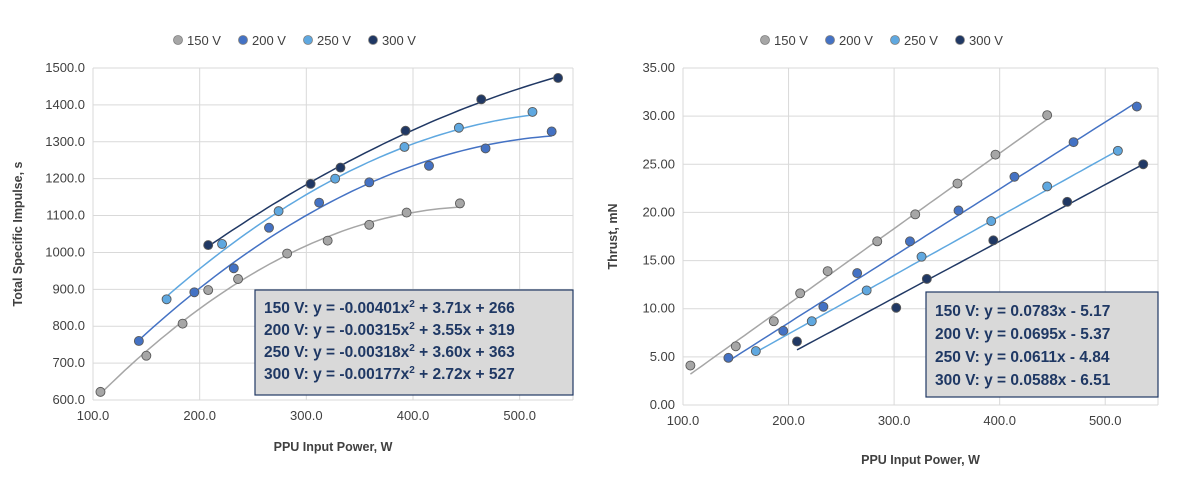  I want to click on y-tick-label: 700.0, so click(68, 362).